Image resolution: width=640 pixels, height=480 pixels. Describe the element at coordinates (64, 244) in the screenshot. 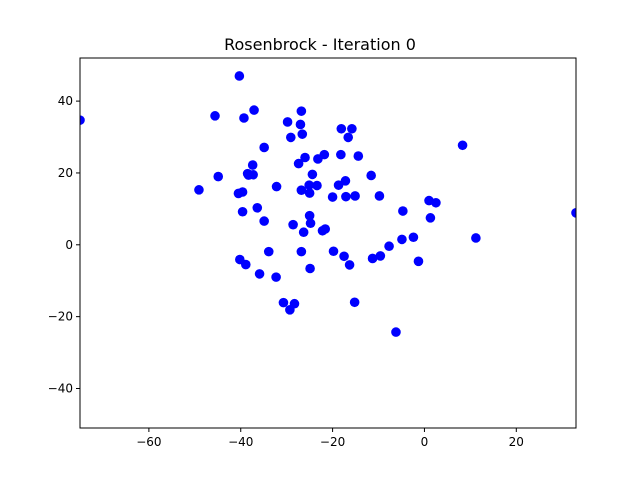

I see `y-axis: −40 −20 0 20 40` at that location.